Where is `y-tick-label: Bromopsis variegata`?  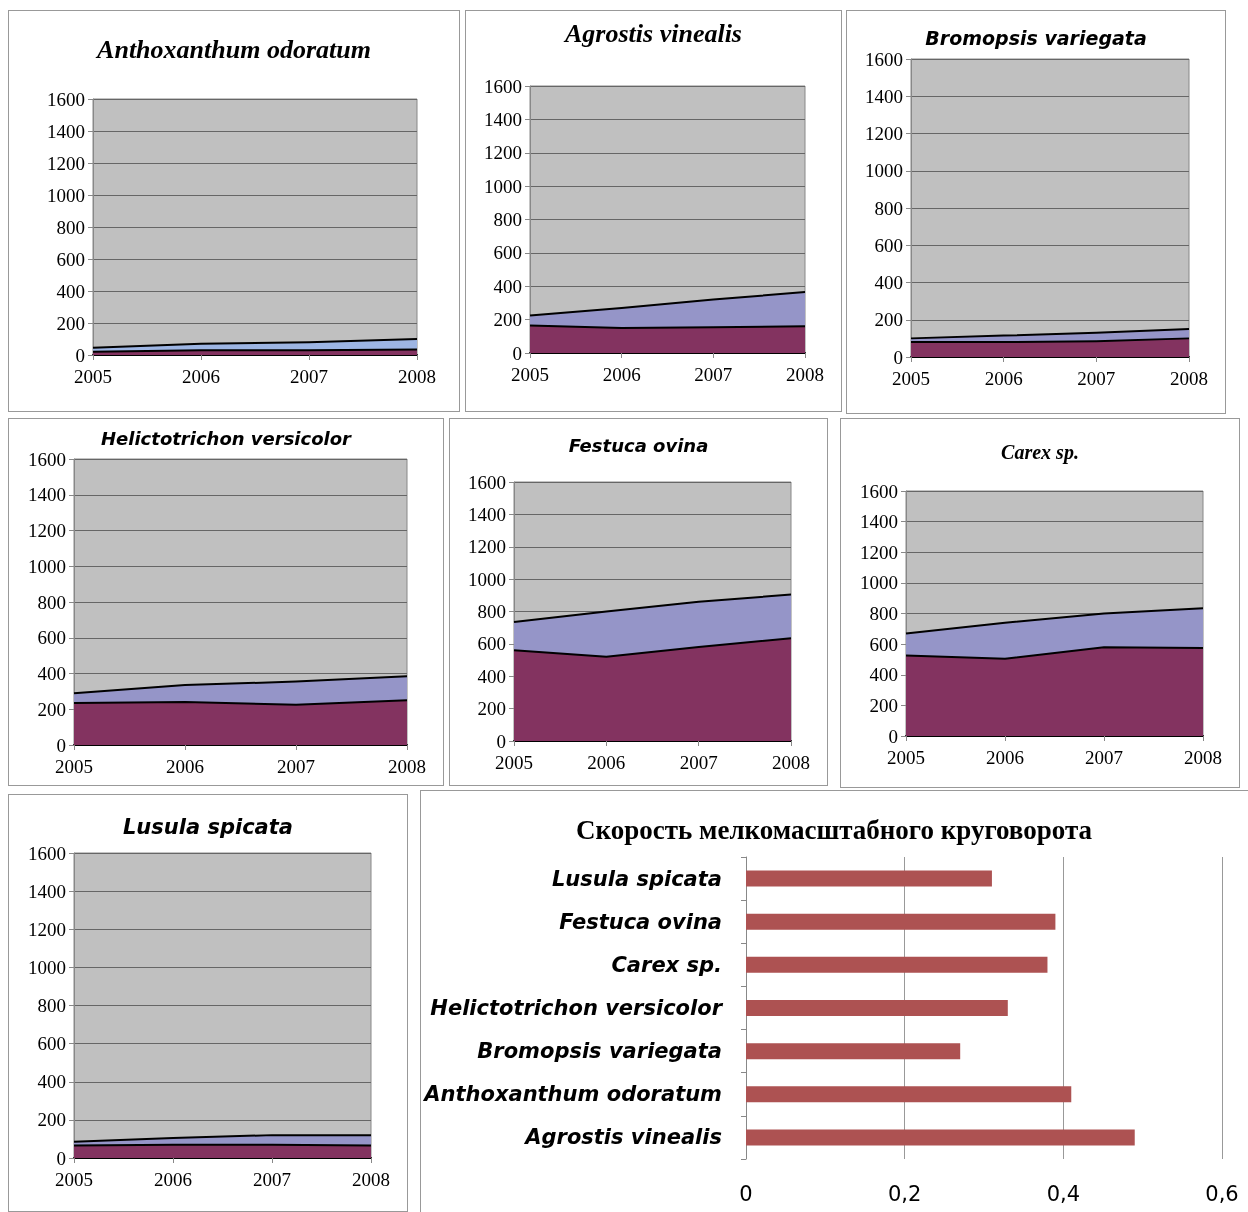
y-tick-label: Bromopsis variegata is located at coordinates (599, 1051).